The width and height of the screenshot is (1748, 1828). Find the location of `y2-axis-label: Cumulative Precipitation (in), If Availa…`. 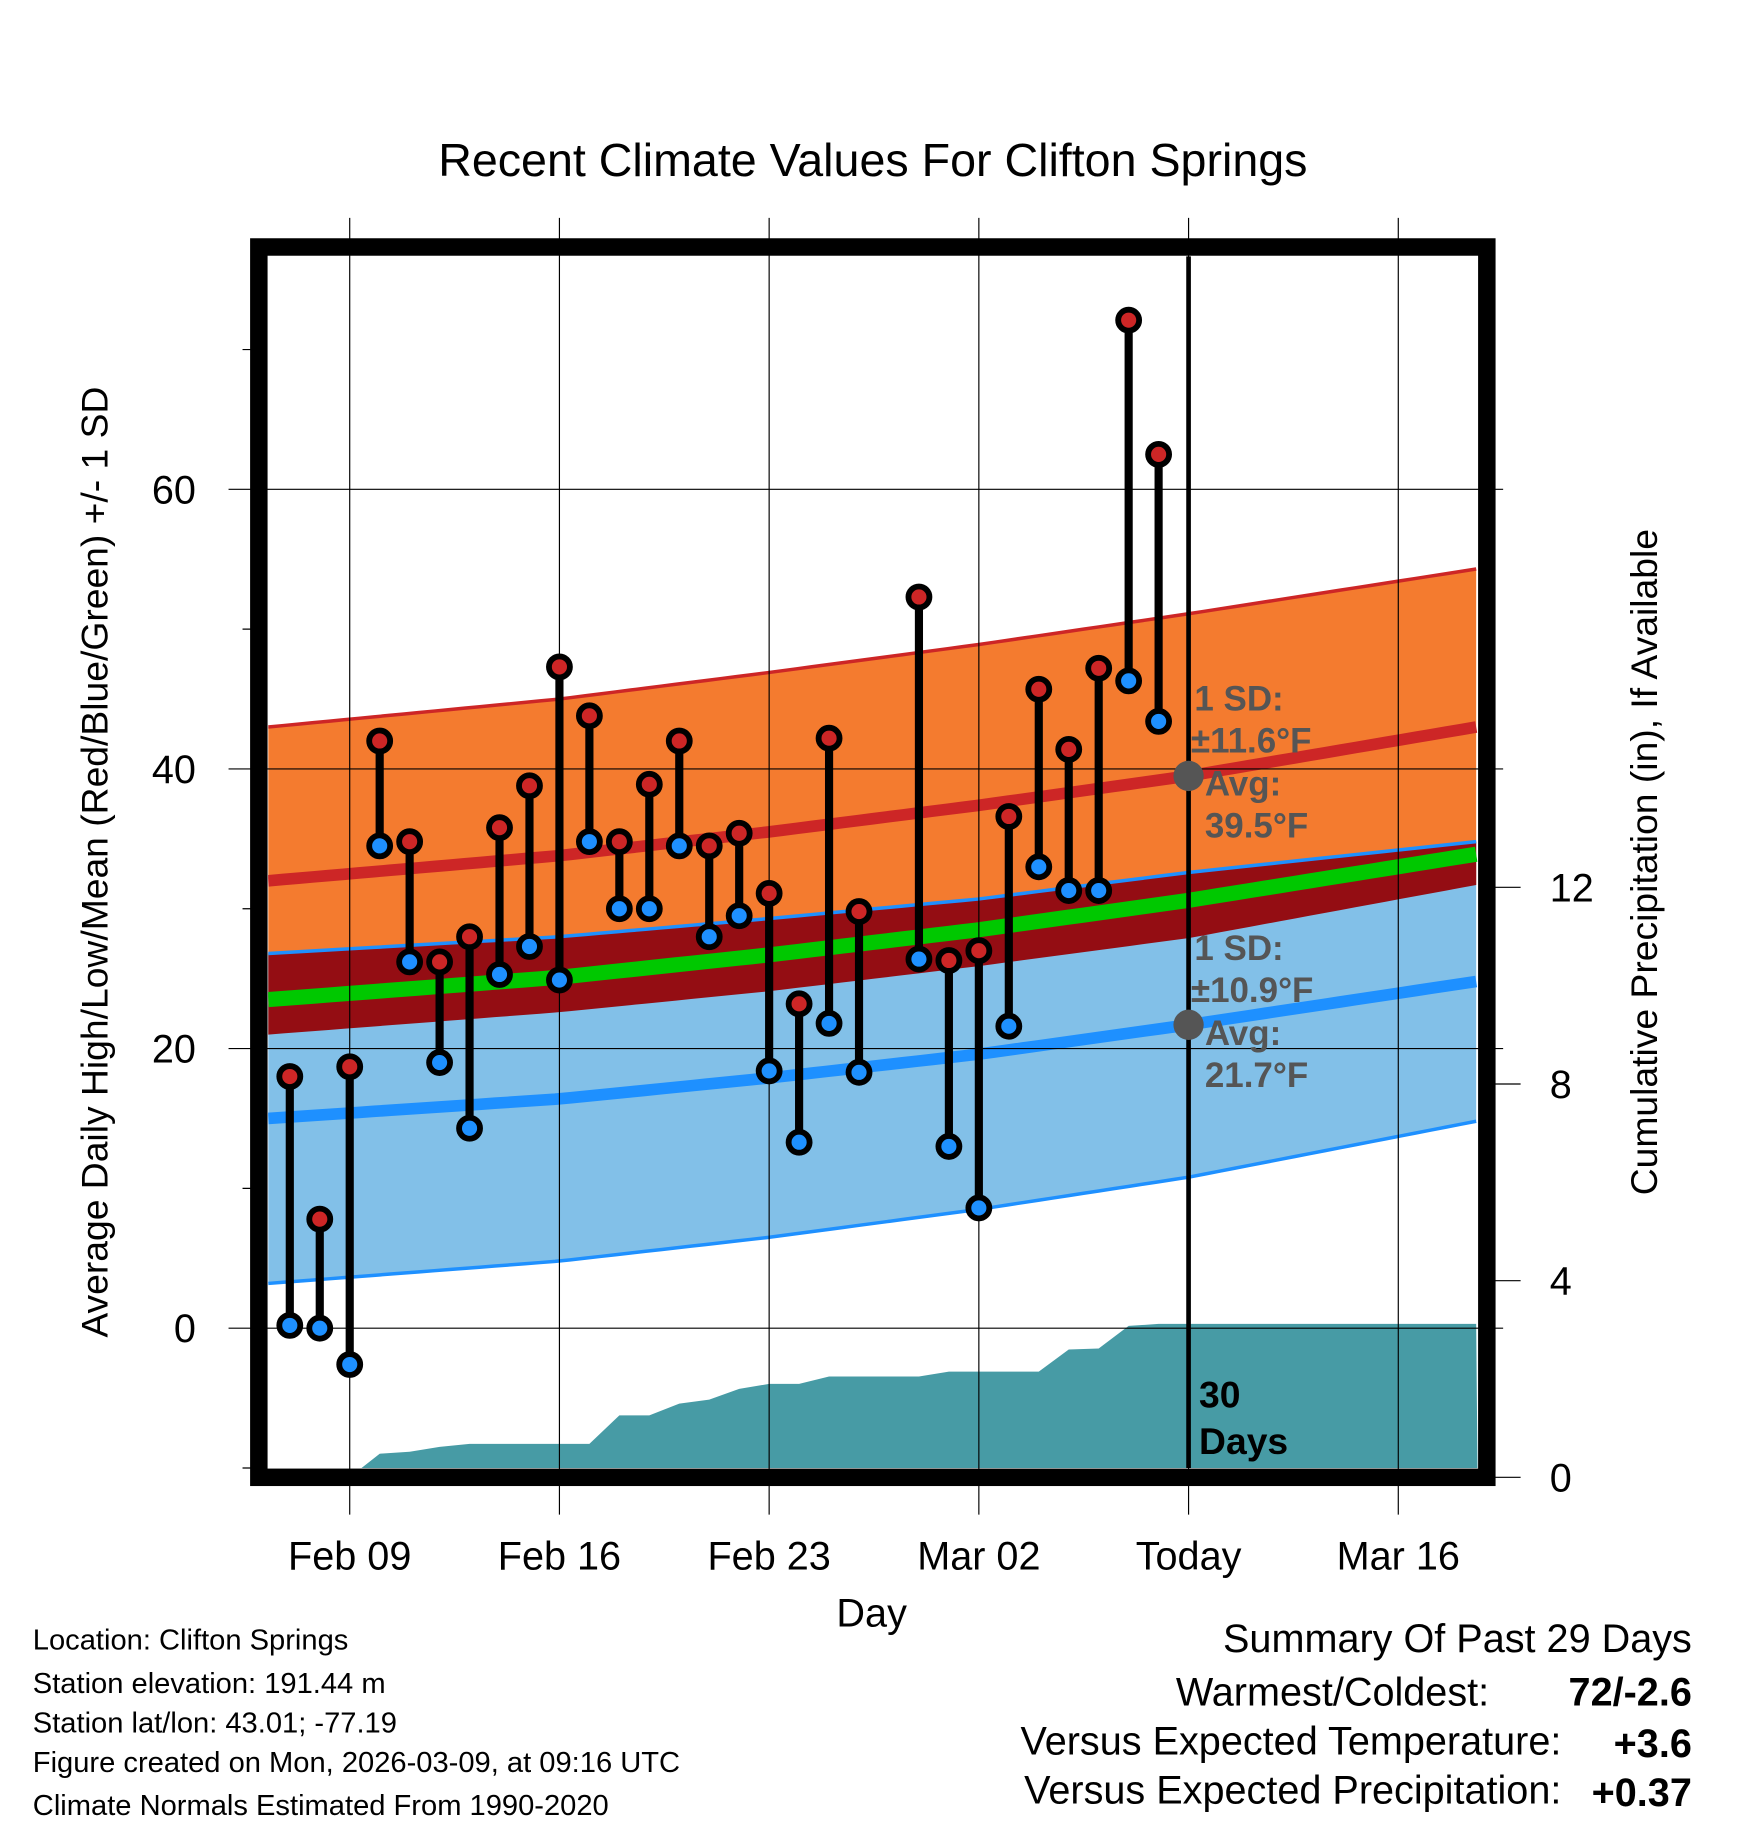

y2-axis-label: Cumulative Precipitation (in), If Availa… is located at coordinates (1644, 862).